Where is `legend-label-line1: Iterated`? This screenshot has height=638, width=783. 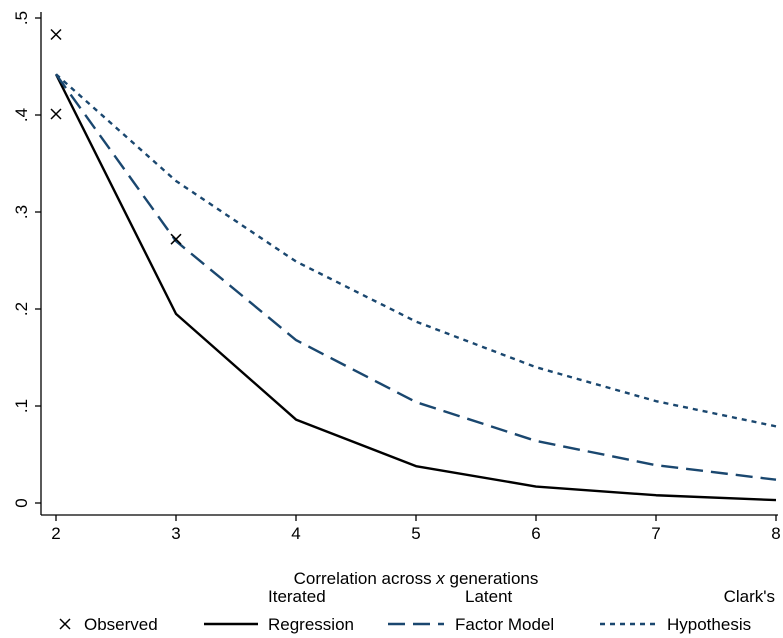 legend-label-line1: Iterated is located at coordinates (297, 596).